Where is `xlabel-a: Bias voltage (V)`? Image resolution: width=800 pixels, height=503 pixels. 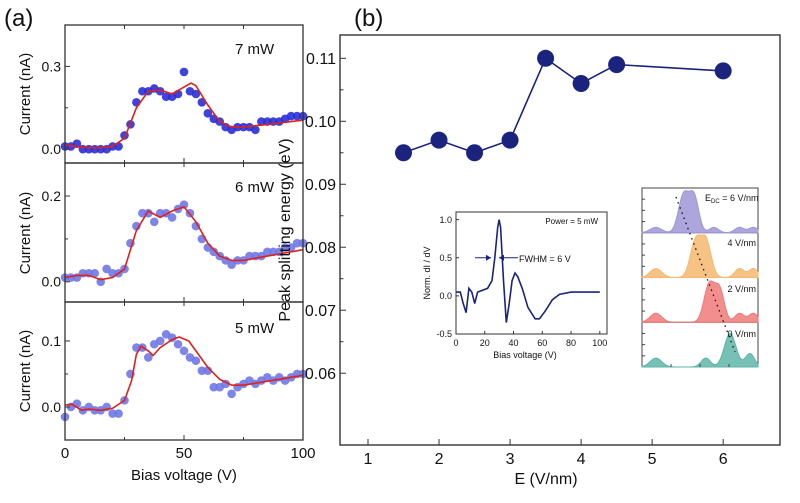
xlabel-a: Bias voltage (V) is located at coordinates (184, 475).